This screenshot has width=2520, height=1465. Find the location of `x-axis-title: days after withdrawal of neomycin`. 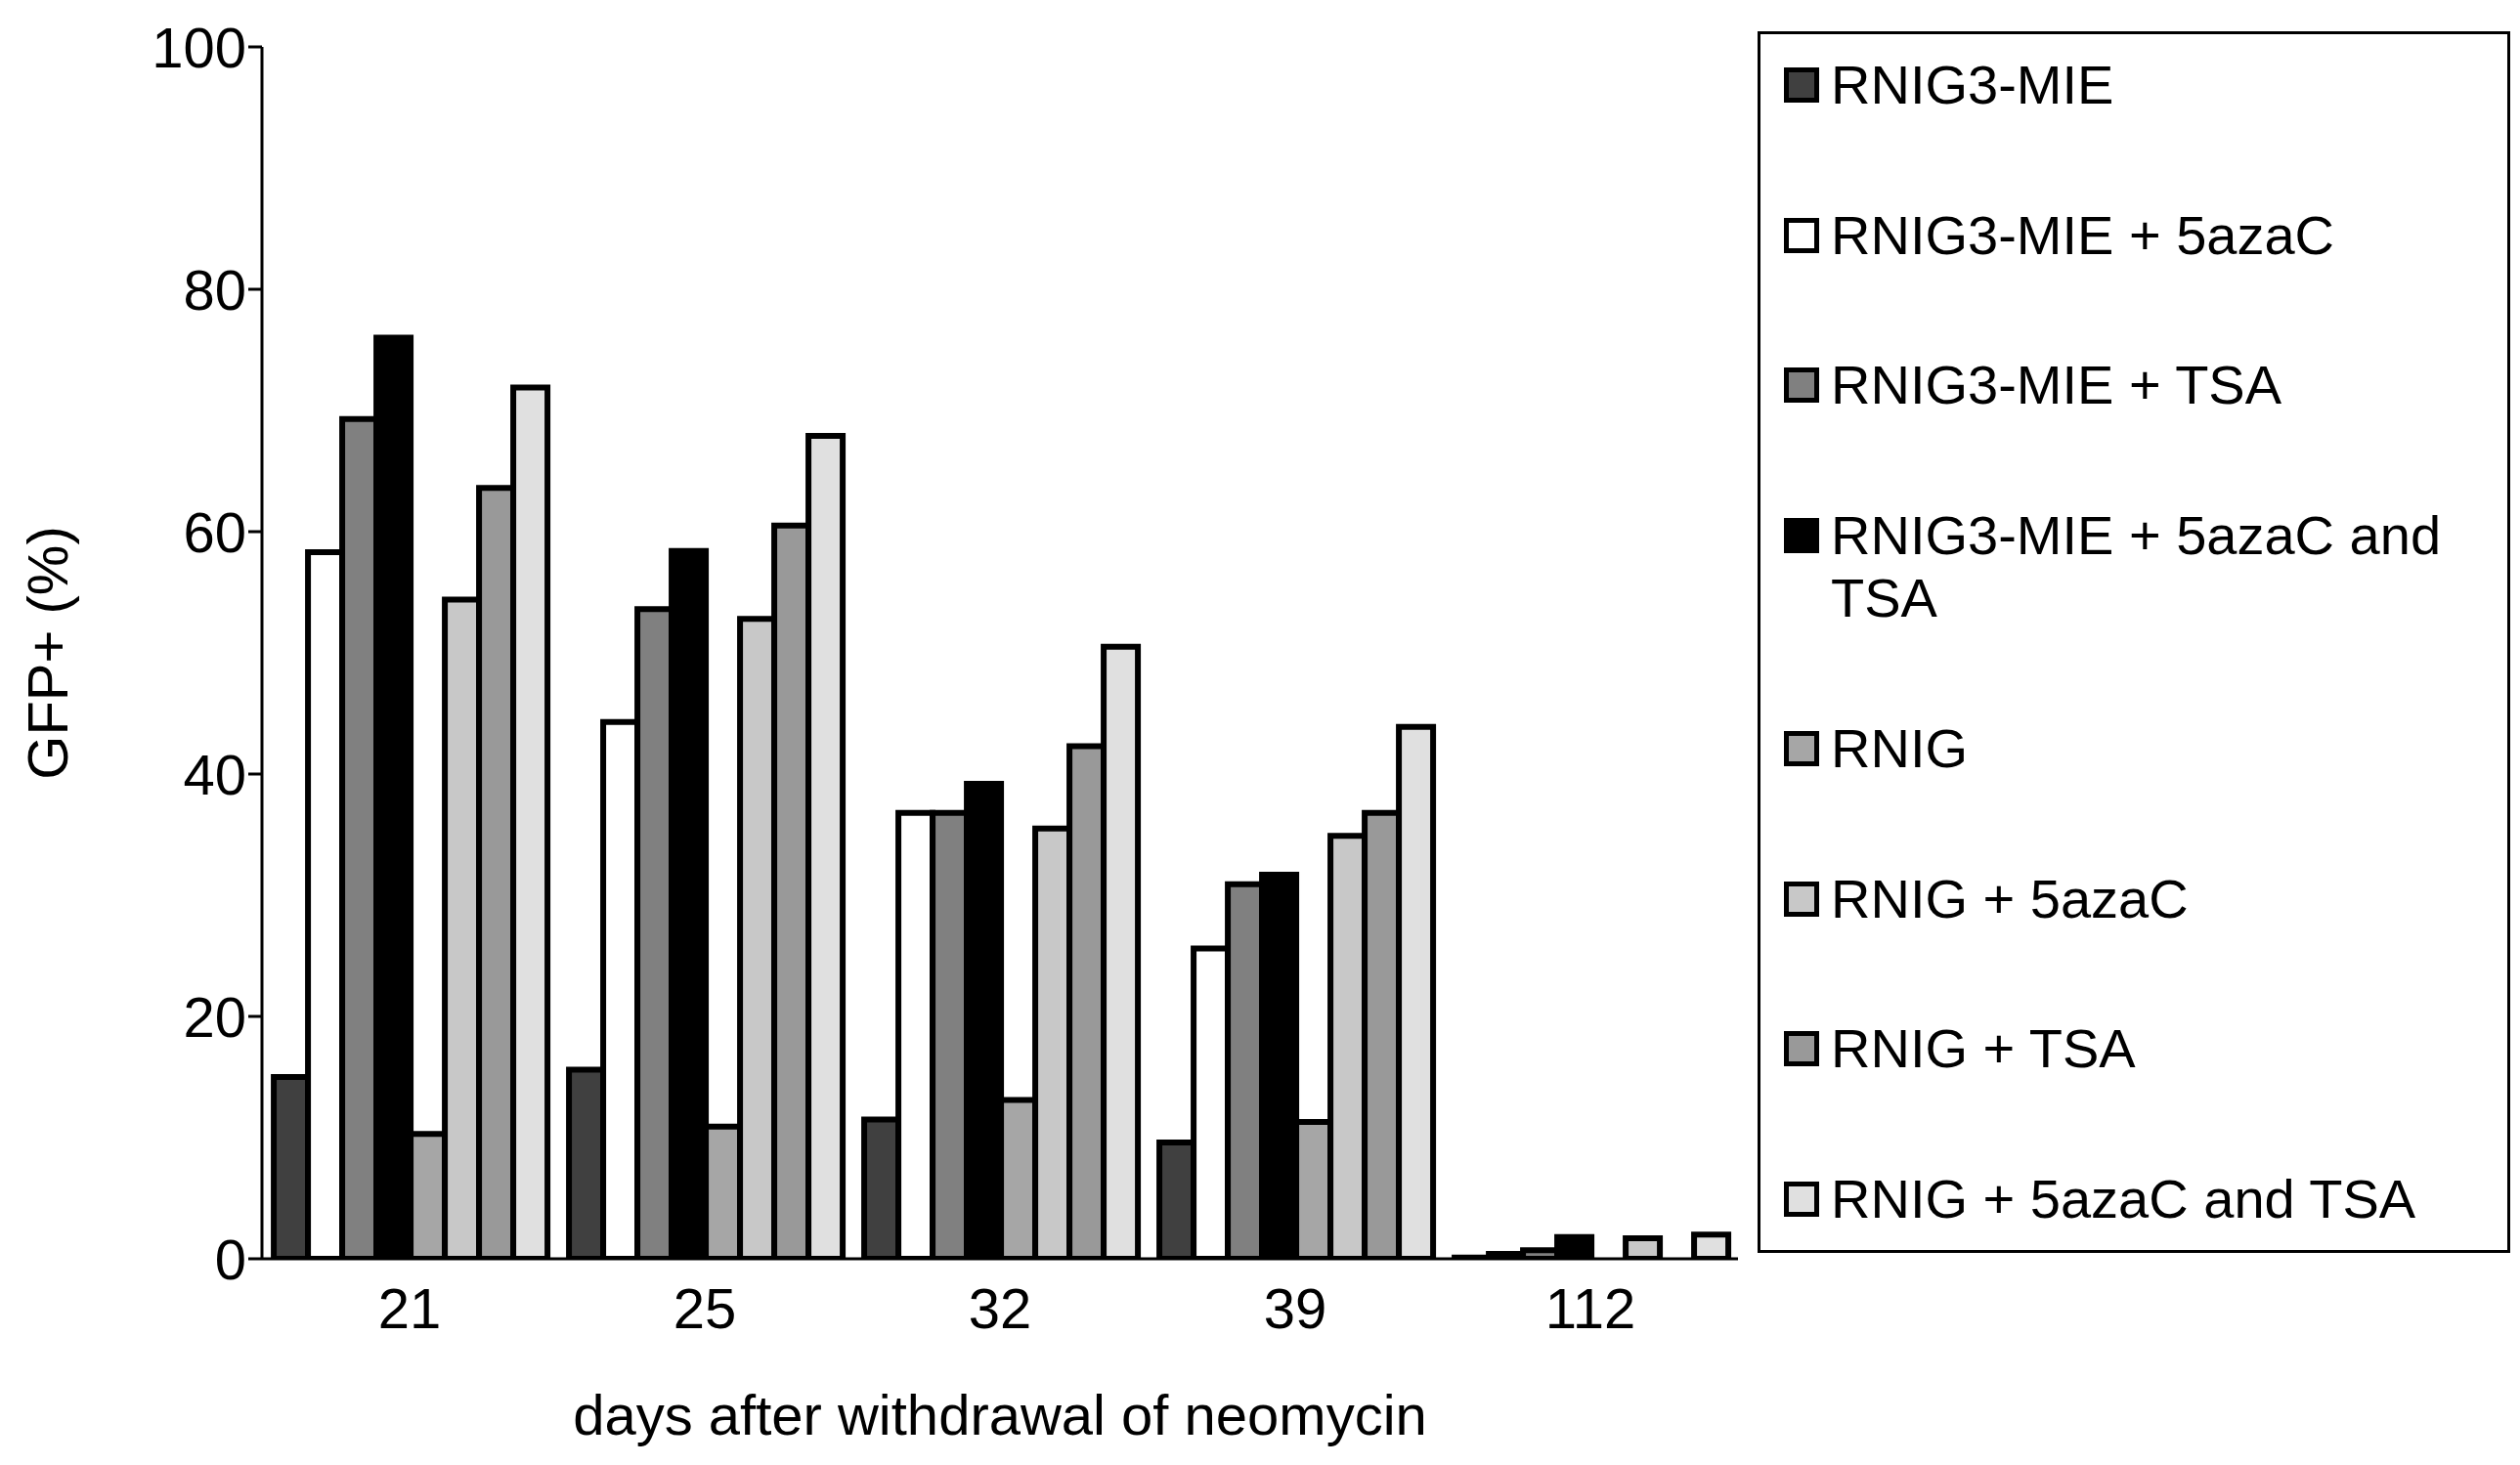

x-axis-title: days after withdrawal of neomycin is located at coordinates (1000, 1414).